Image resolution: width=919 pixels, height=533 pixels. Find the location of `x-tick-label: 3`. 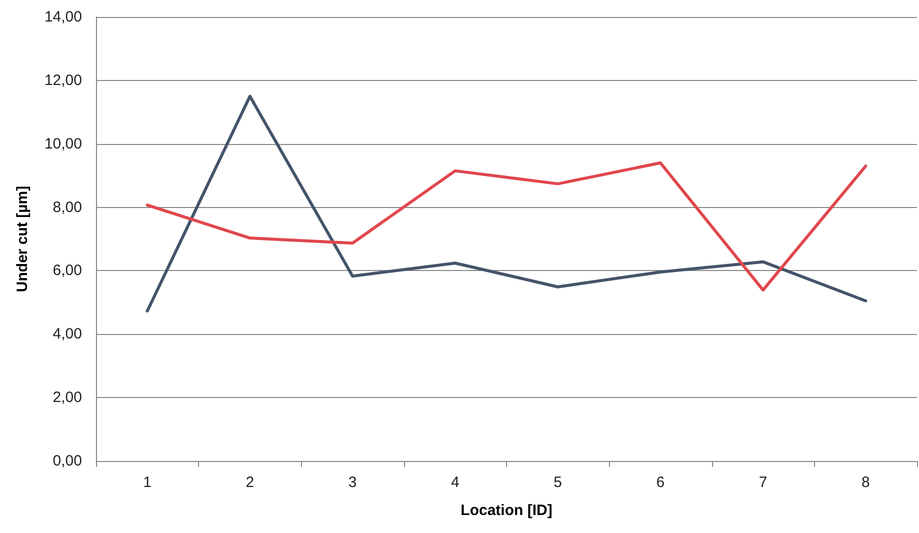

x-tick-label: 3 is located at coordinates (352, 482).